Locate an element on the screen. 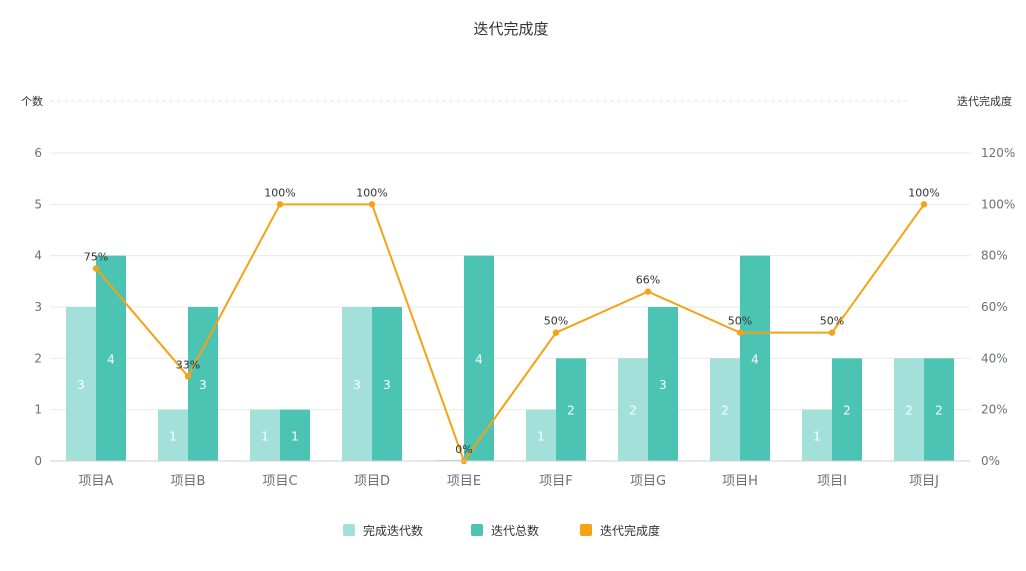  left-tick-label: 6 is located at coordinates (38, 153).